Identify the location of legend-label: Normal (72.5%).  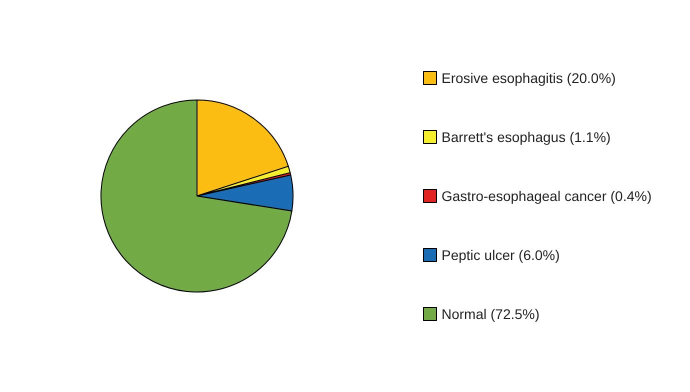
(491, 314).